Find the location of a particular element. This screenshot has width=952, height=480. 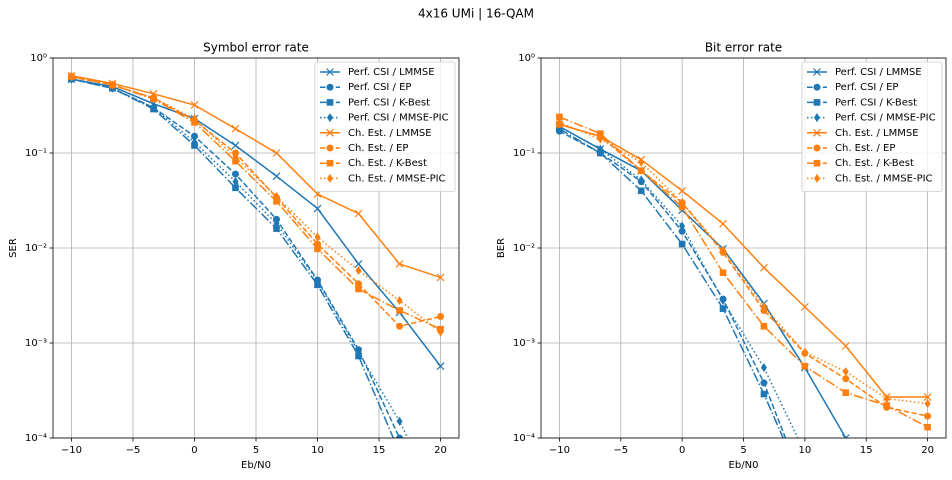

legend-label: Perf. CSI / LMMSE is located at coordinates (391, 72).